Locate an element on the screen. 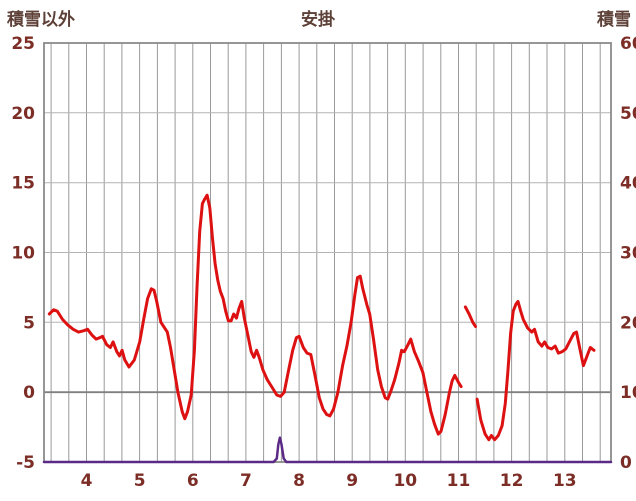 This screenshot has height=501, width=636. right-axis-tick-label: 50 is located at coordinates (628, 114).